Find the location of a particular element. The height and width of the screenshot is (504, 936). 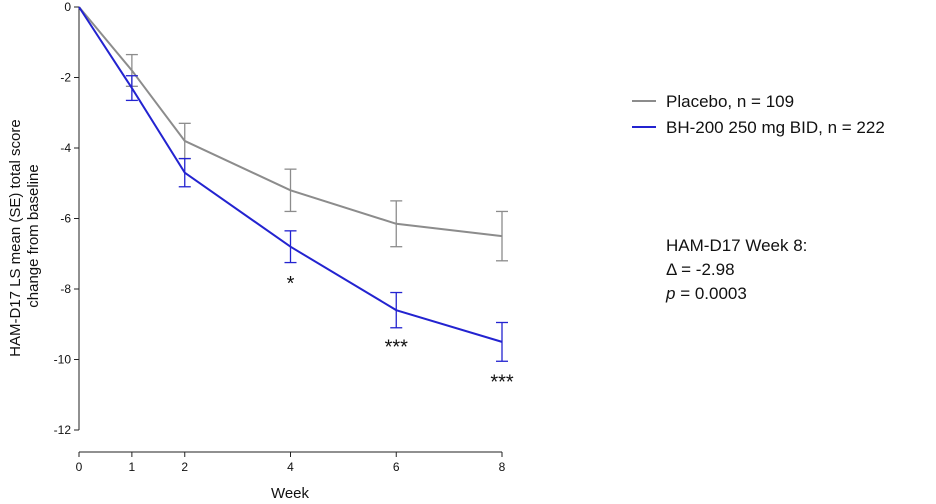

x-tick-label: 2 is located at coordinates (184, 467).